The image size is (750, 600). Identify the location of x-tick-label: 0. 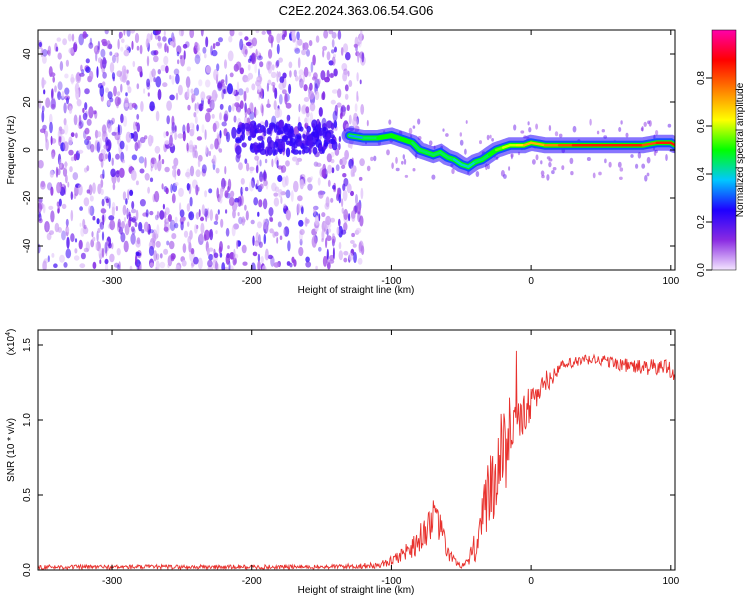
(531, 281).